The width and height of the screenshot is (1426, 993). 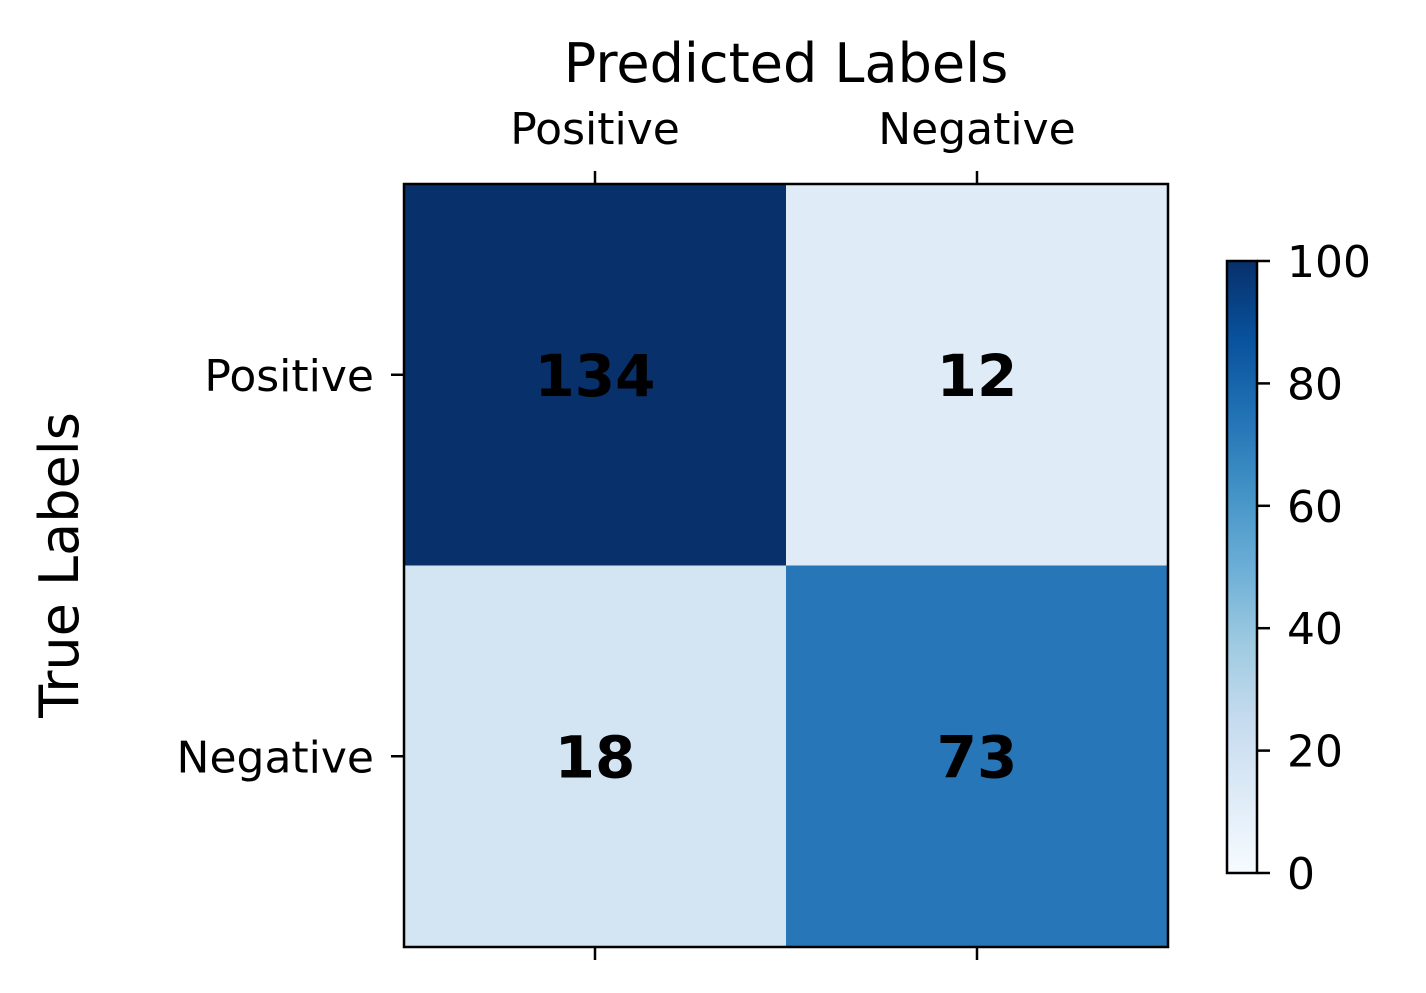 What do you see at coordinates (595, 129) in the screenshot?
I see `x-tick-label-0: Positive` at bounding box center [595, 129].